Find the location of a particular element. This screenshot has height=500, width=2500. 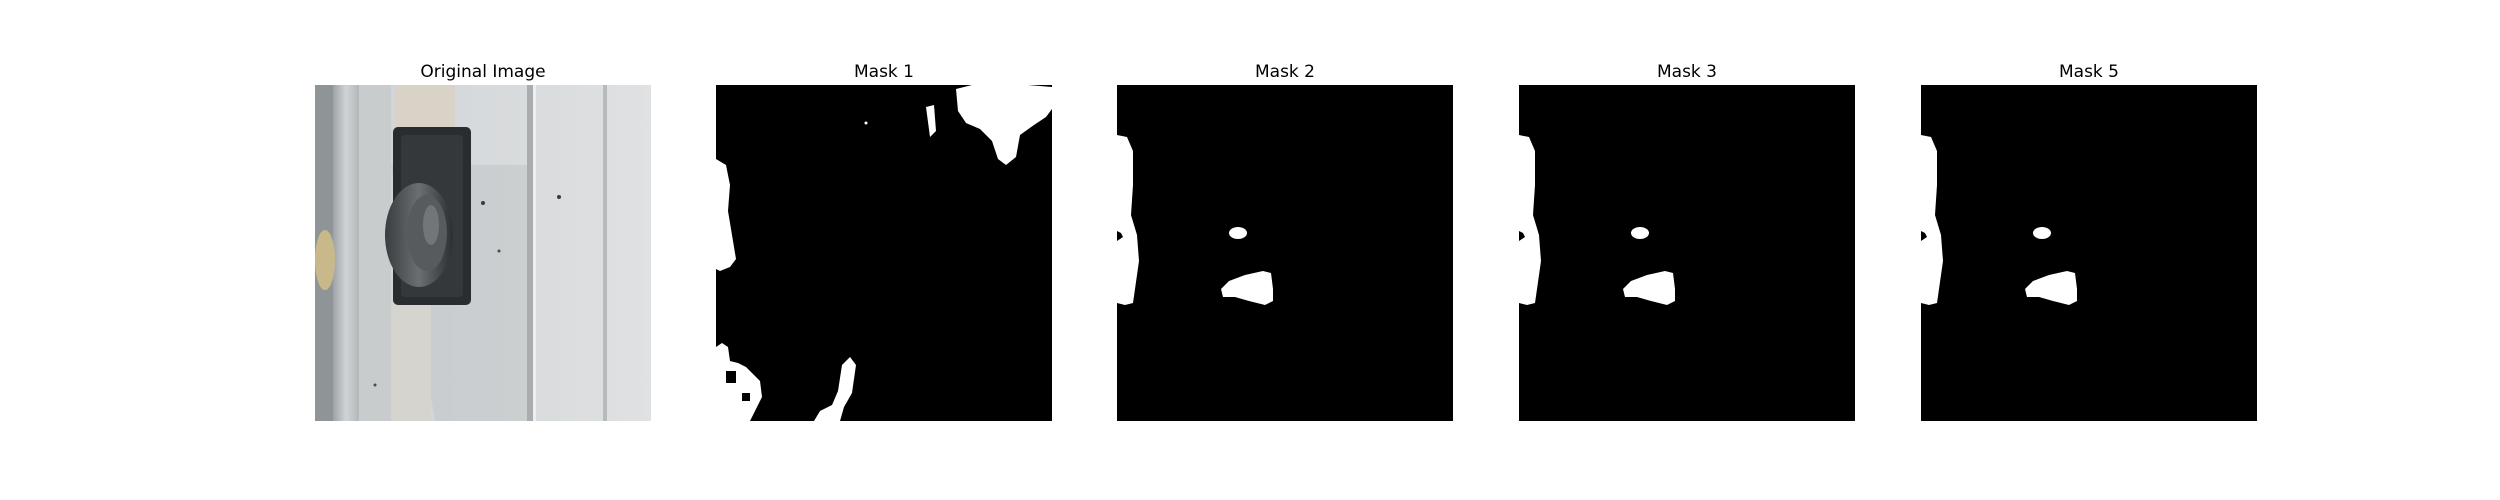

panel-original-image: Original Image is located at coordinates (483, 240).